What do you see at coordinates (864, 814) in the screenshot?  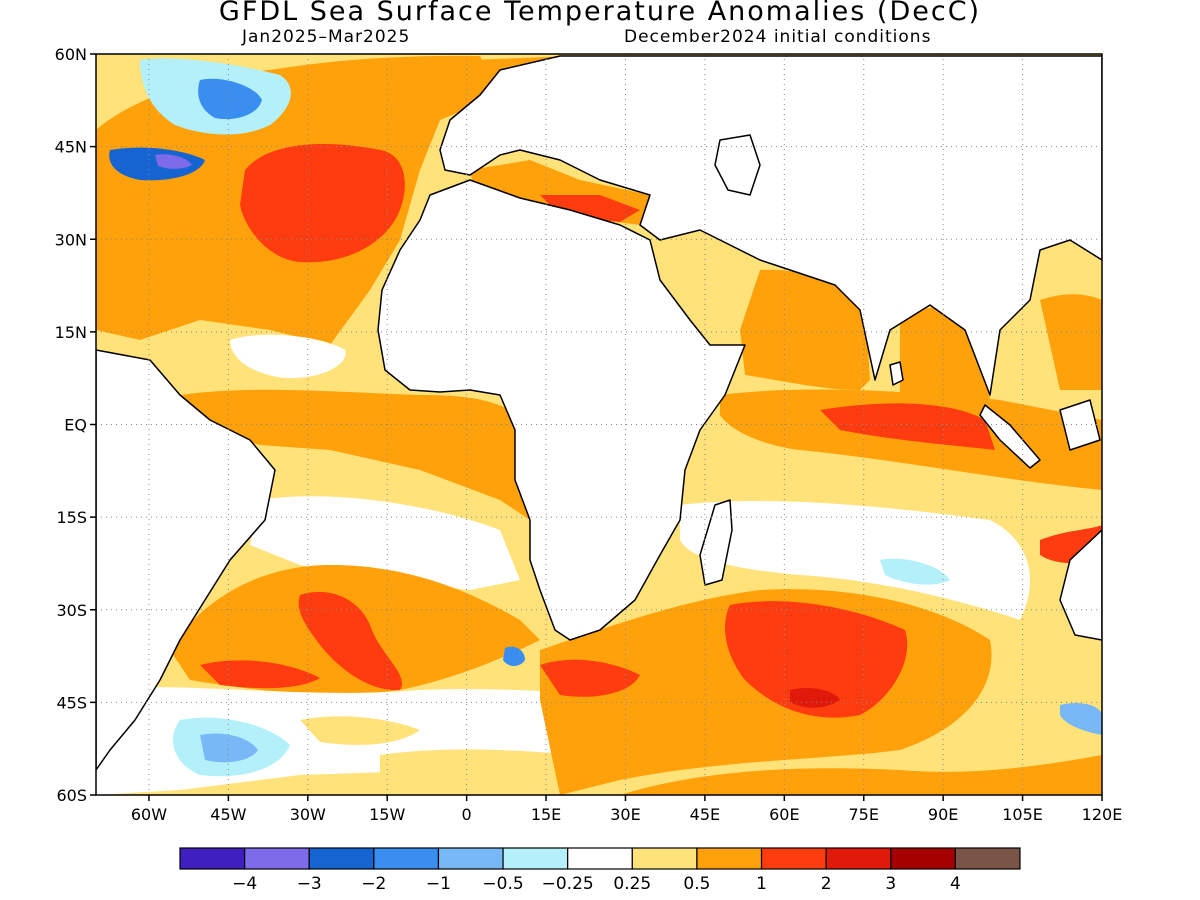 I see `lon-tick-label: 75E` at bounding box center [864, 814].